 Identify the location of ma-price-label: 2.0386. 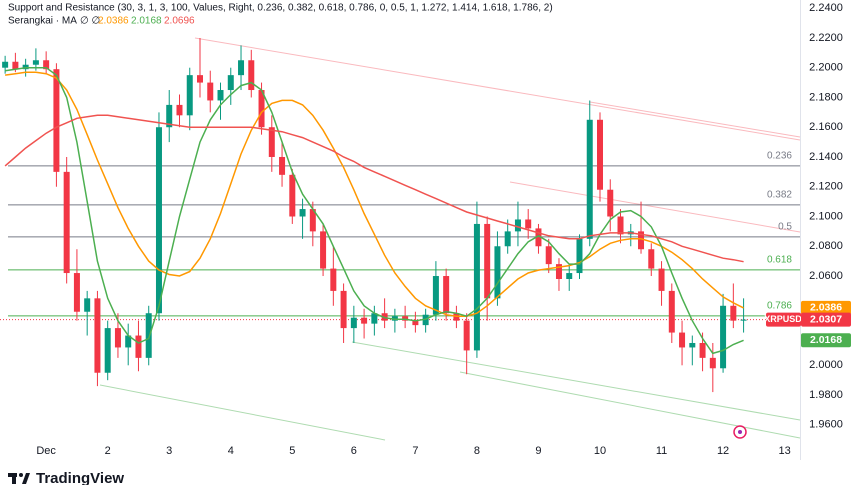
(826, 308).